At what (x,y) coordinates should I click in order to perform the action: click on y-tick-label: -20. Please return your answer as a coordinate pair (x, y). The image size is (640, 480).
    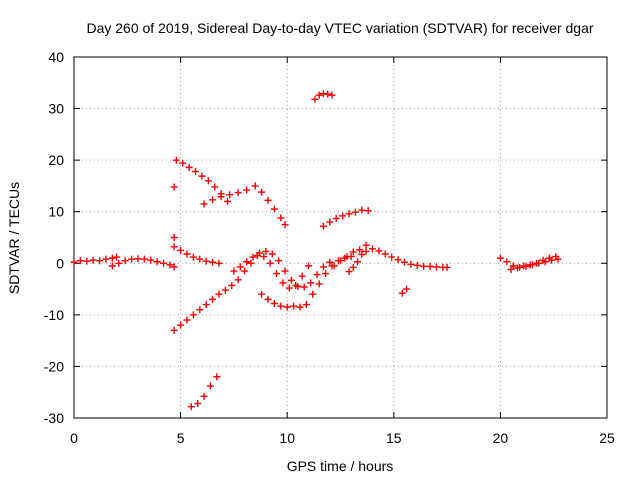
    Looking at the image, I should click on (54, 366).